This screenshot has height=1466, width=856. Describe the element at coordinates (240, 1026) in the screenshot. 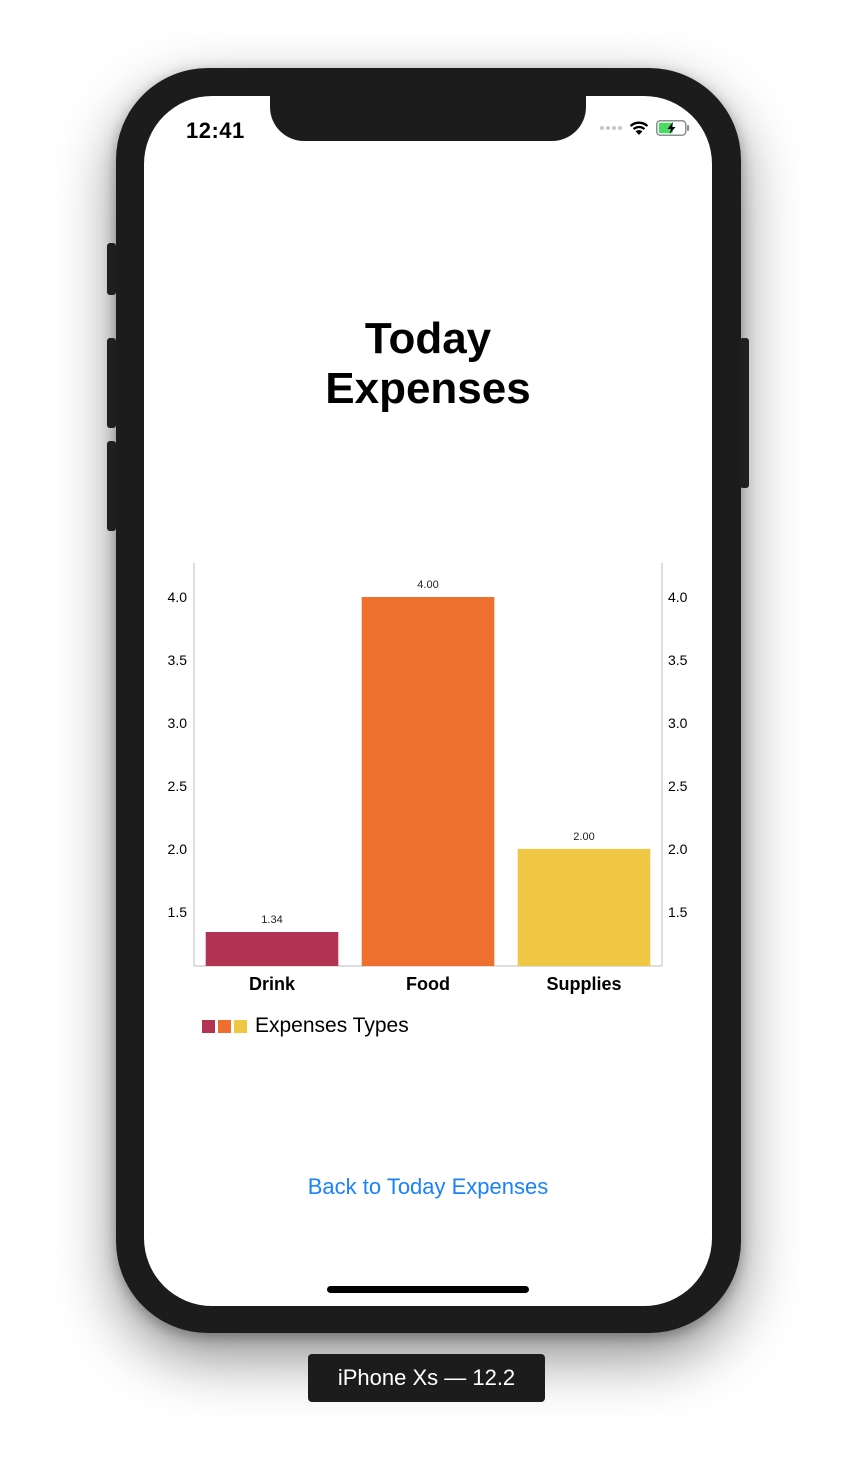

I see `legend-swatch-supplies` at that location.